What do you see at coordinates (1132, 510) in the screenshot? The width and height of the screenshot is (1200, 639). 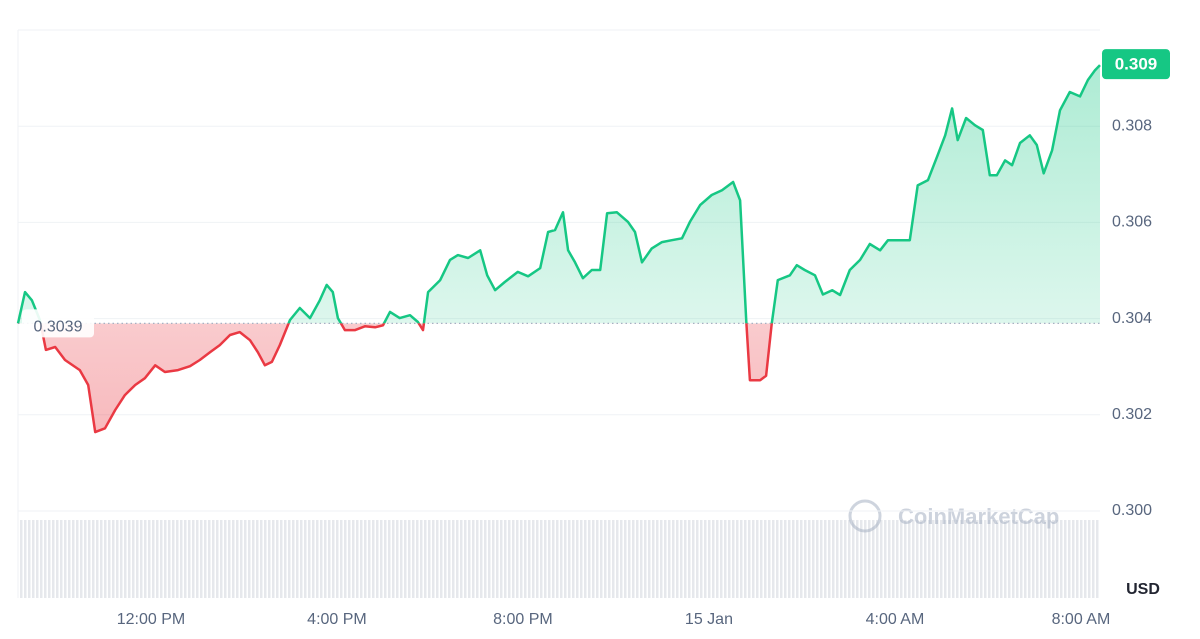 I see `y-tick-label: 0.300` at bounding box center [1132, 510].